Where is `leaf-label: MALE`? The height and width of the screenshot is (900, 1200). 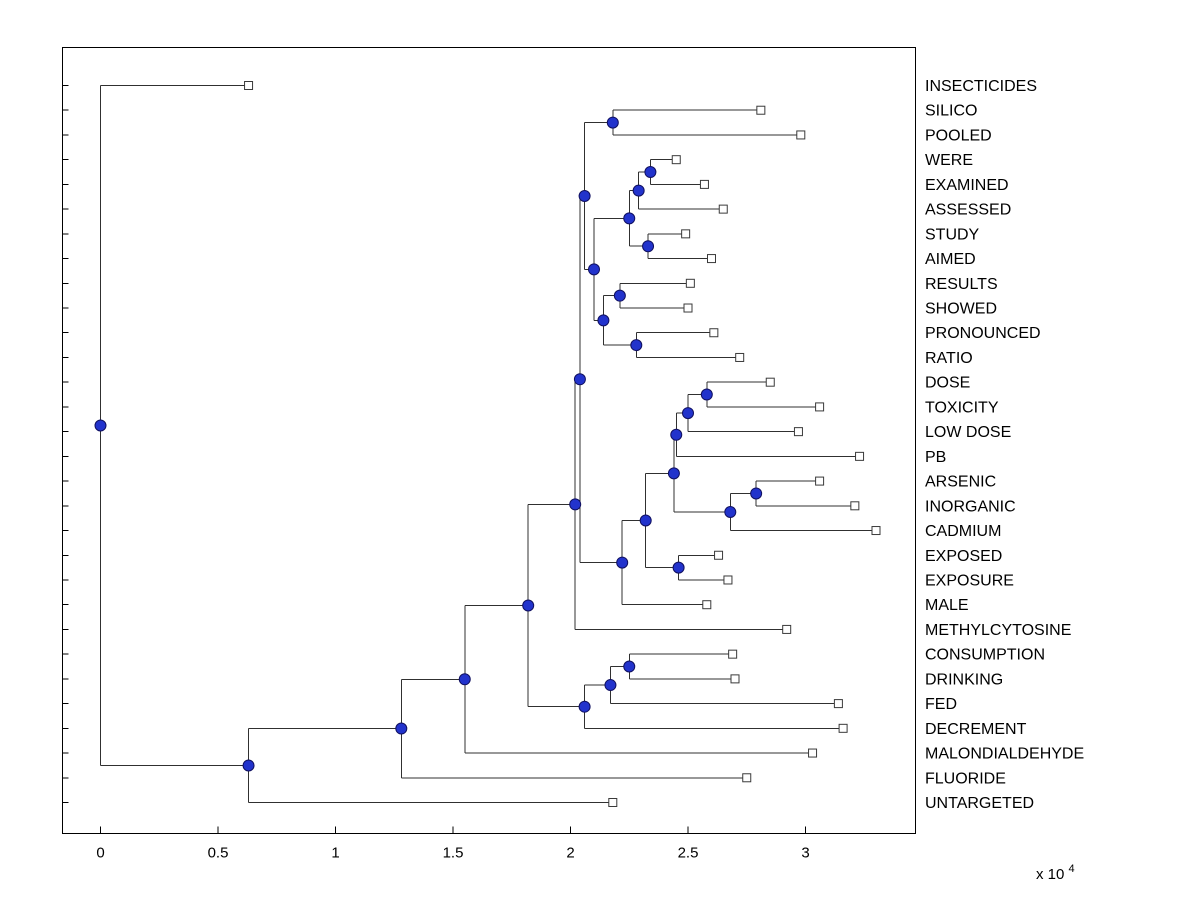 leaf-label: MALE is located at coordinates (947, 605).